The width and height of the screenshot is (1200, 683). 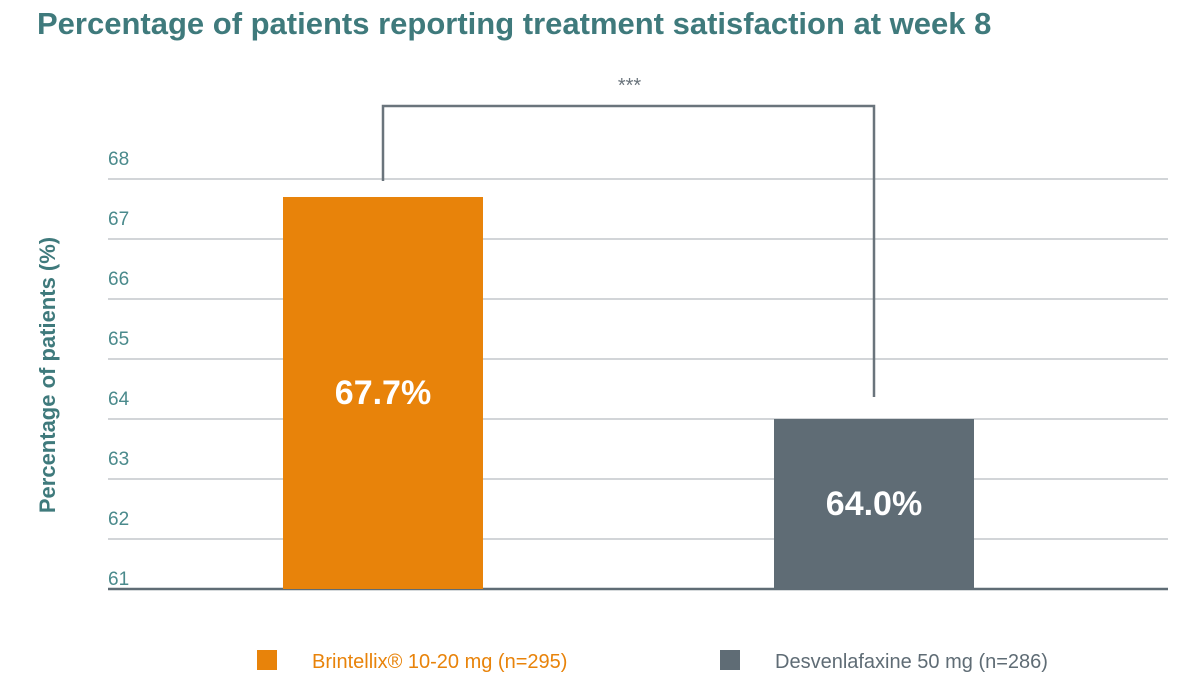 What do you see at coordinates (118, 519) in the screenshot?
I see `y-tick-label: 62` at bounding box center [118, 519].